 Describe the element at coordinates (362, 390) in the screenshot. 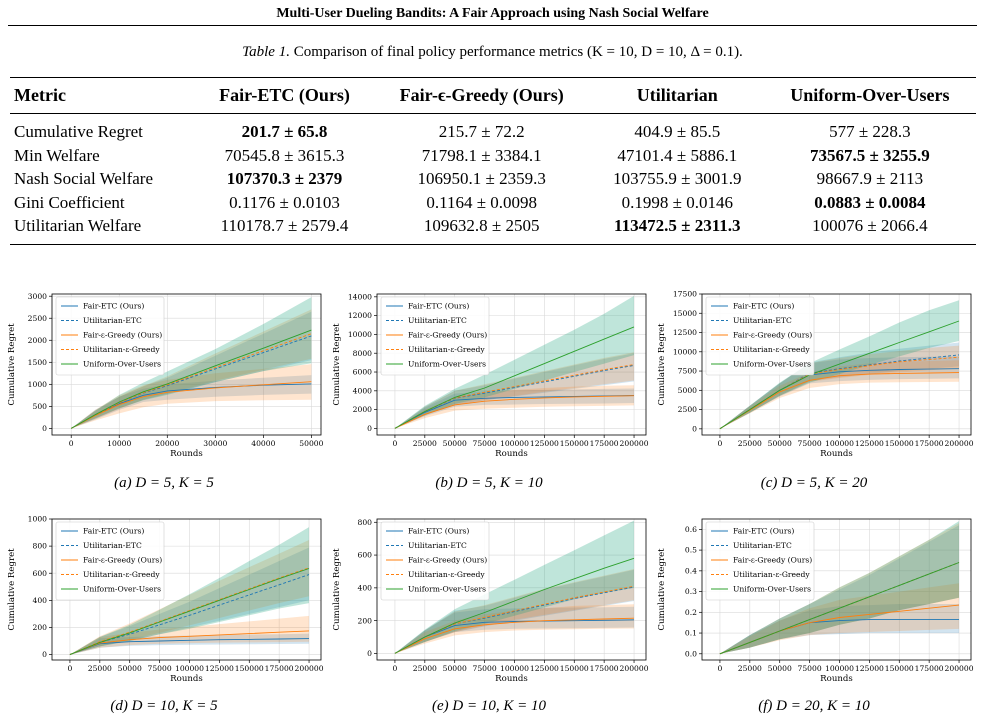

I see `y-tick-label: 4000` at that location.